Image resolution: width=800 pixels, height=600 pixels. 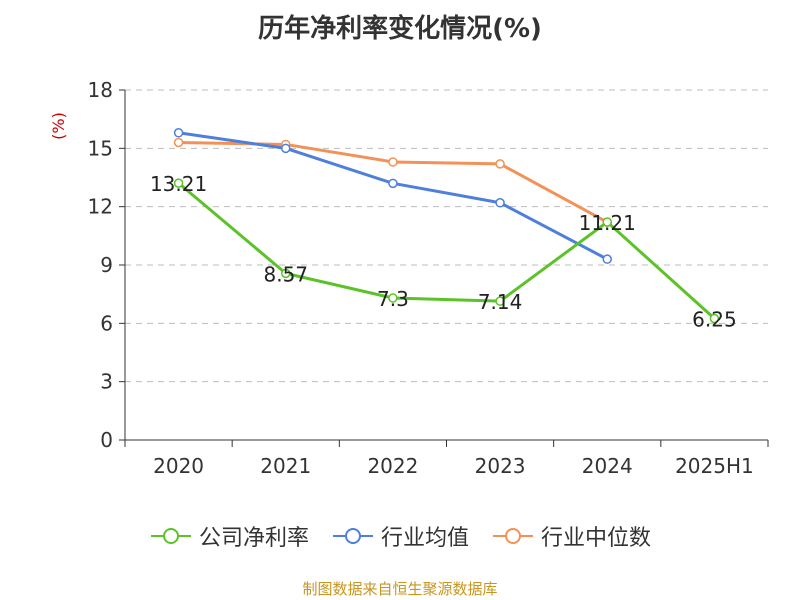 I want to click on x-tick-label: 2025H1, so click(x=714, y=466).